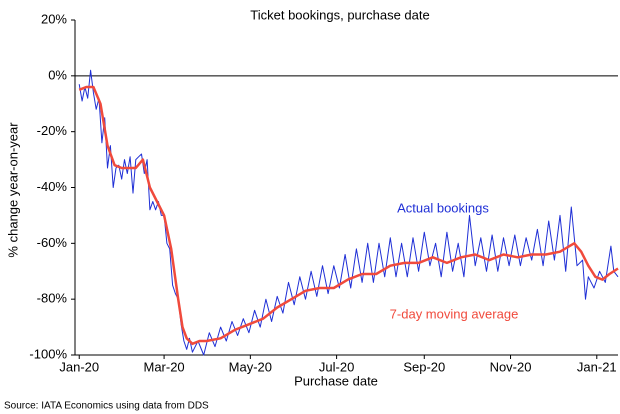 Image resolution: width=620 pixels, height=414 pixels. I want to click on x-axis-label: Purchase date, so click(336, 380).